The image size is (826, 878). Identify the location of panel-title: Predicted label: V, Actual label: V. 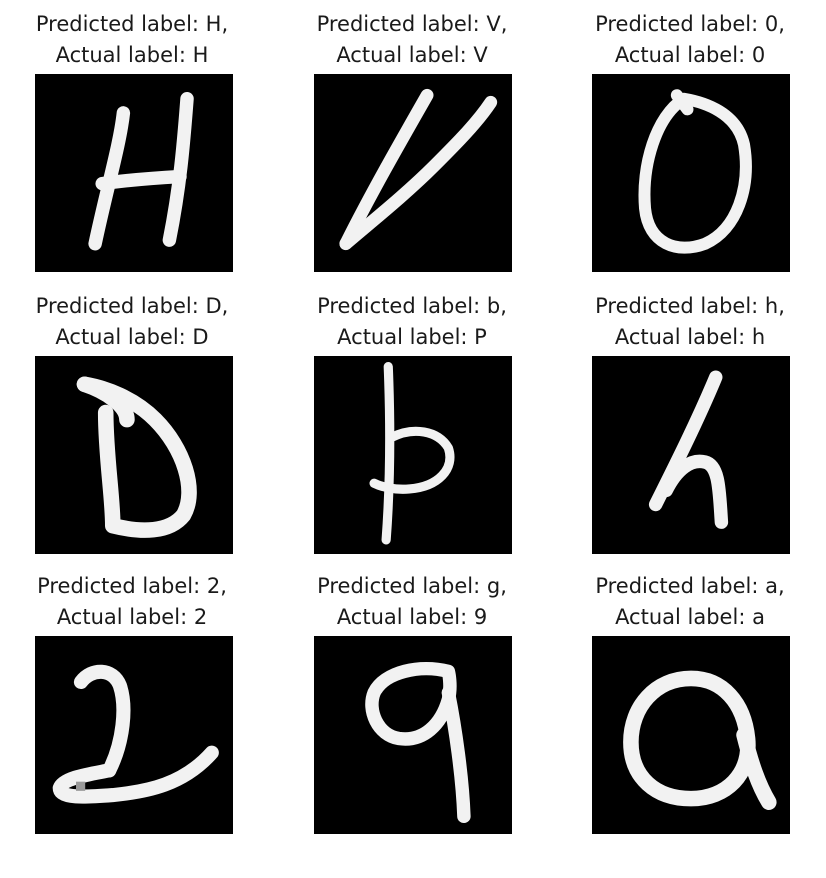
(412, 40).